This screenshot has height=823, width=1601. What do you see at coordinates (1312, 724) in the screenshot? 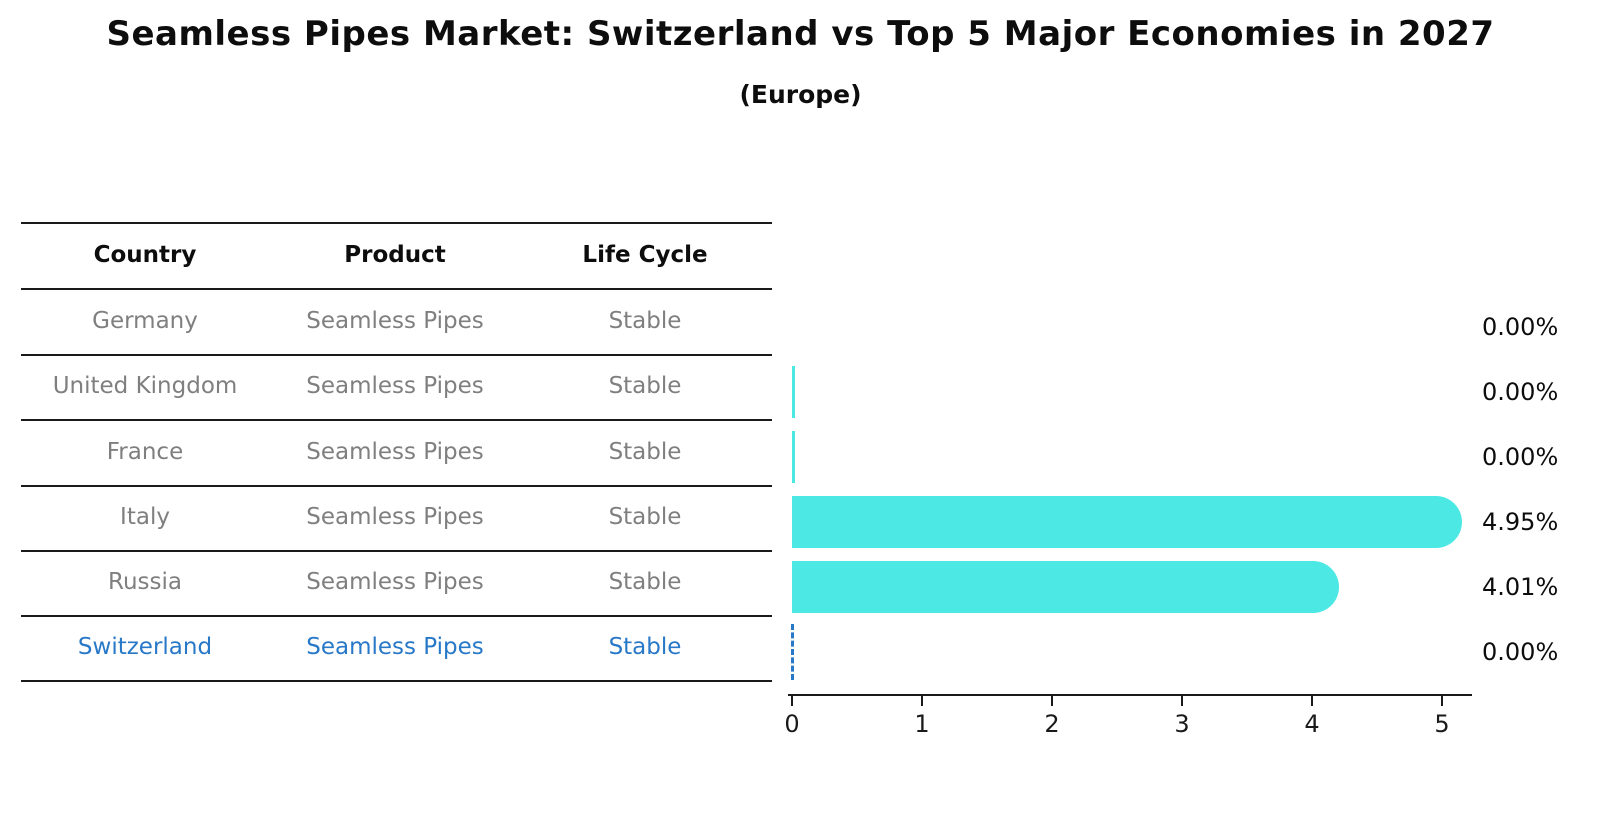
I see `x-axis-tick-label: 4` at bounding box center [1312, 724].